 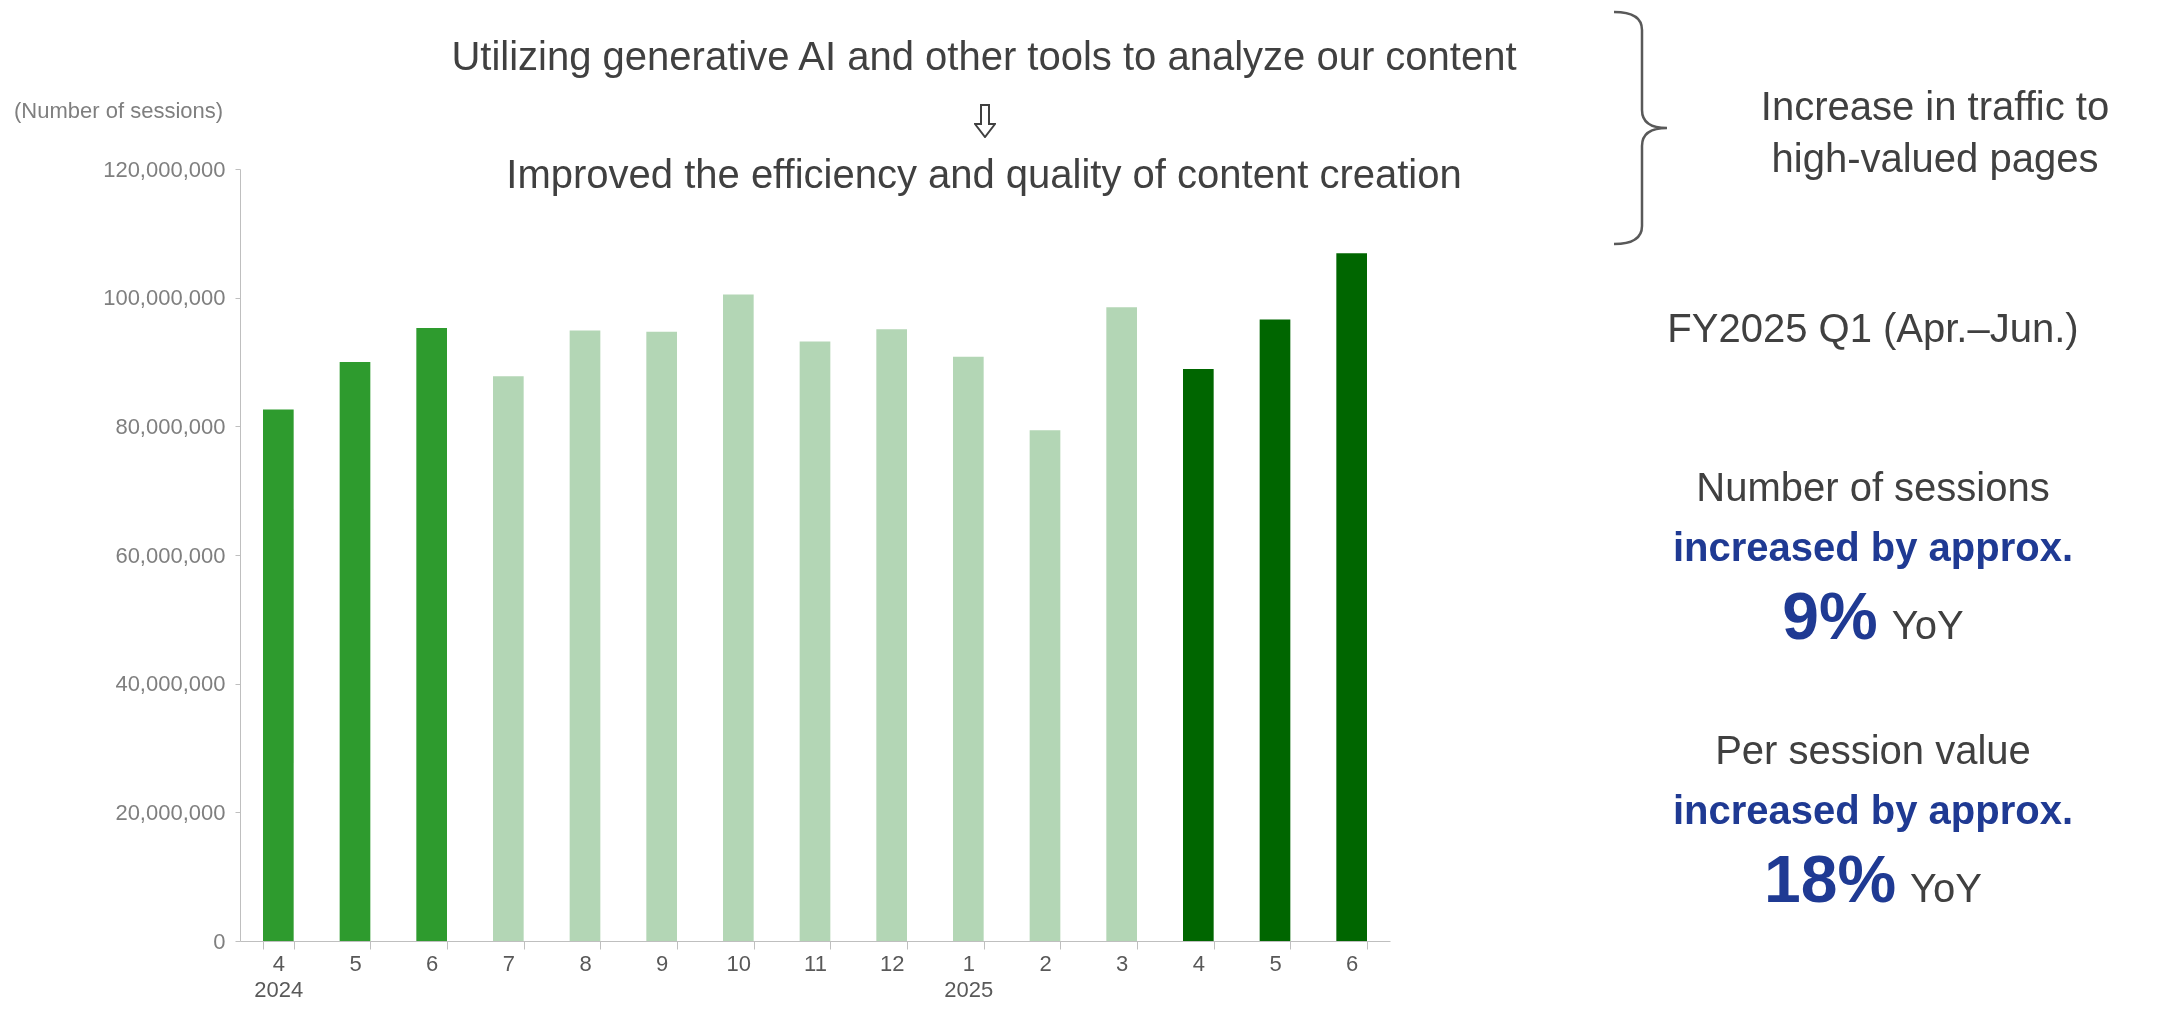 What do you see at coordinates (279, 976) in the screenshot?
I see `x-tick-label: 4 2024` at bounding box center [279, 976].